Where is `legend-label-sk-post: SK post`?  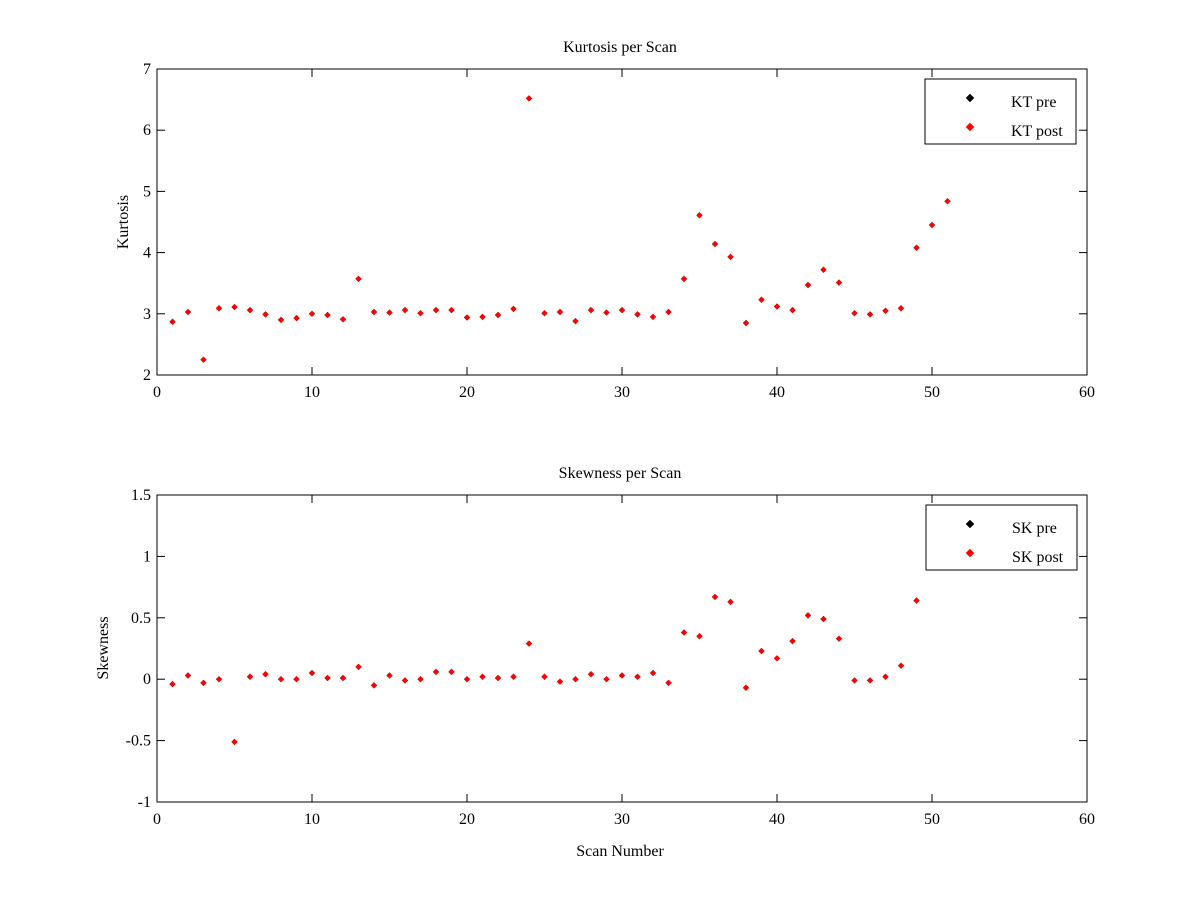 legend-label-sk-post: SK post is located at coordinates (1038, 557).